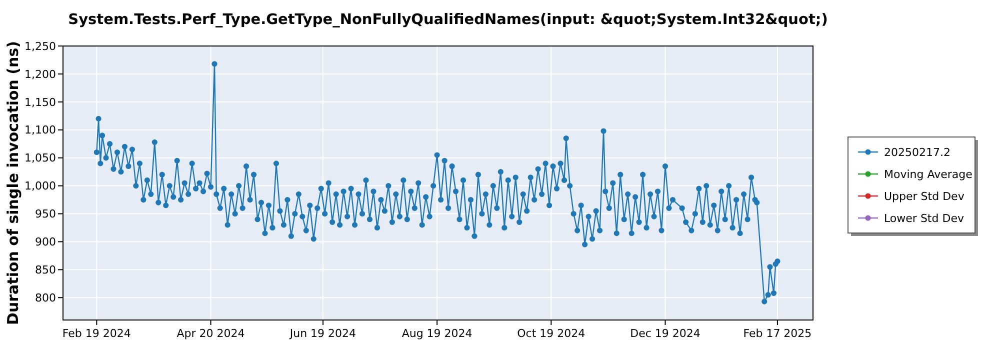  Describe the element at coordinates (917, 152) in the screenshot. I see `legend-label: 20250217.2` at that location.